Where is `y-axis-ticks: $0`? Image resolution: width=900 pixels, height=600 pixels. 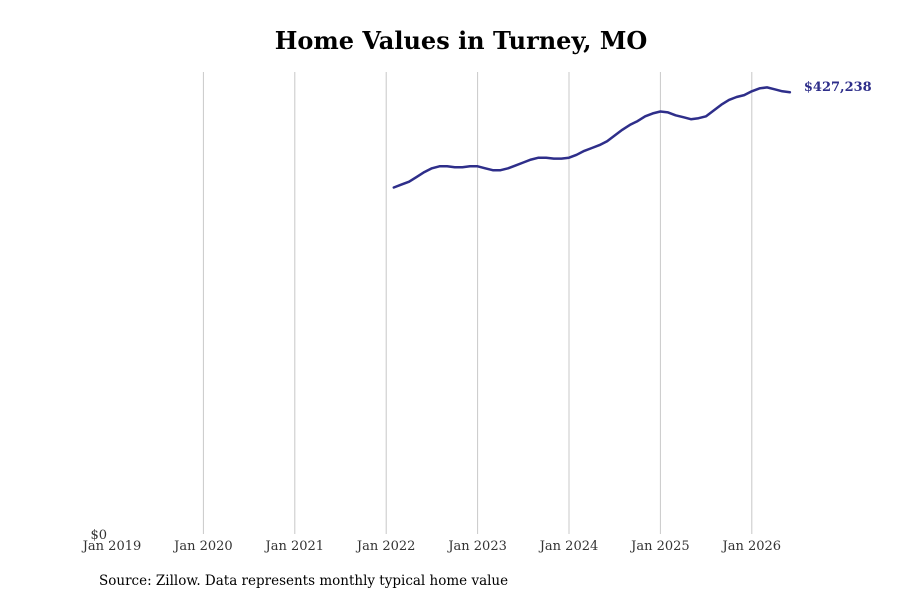 y-axis-ticks: $0 is located at coordinates (98, 535).